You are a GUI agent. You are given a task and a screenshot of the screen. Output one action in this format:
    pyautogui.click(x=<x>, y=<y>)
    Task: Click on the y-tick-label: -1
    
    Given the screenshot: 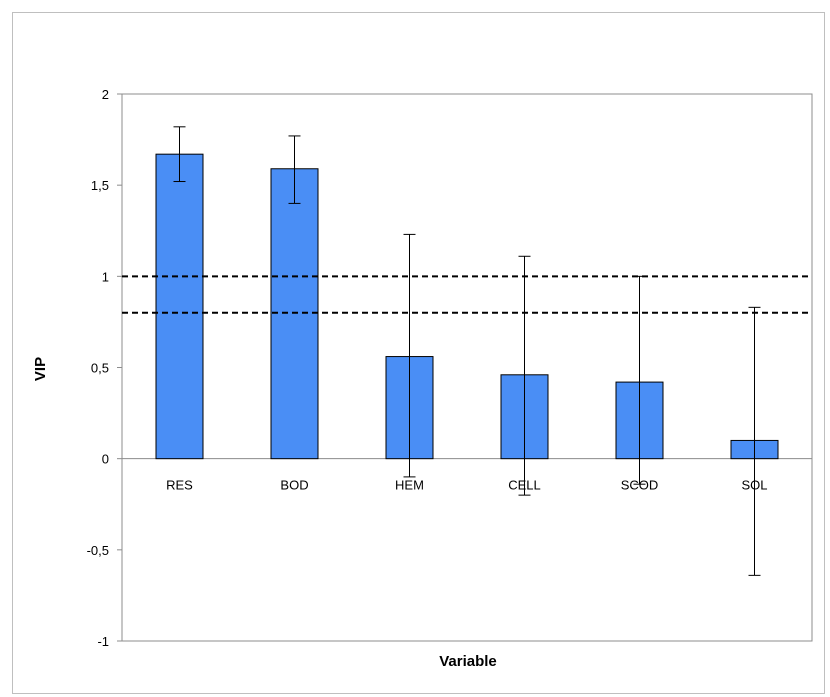 What is the action you would take?
    pyautogui.click(x=103, y=641)
    